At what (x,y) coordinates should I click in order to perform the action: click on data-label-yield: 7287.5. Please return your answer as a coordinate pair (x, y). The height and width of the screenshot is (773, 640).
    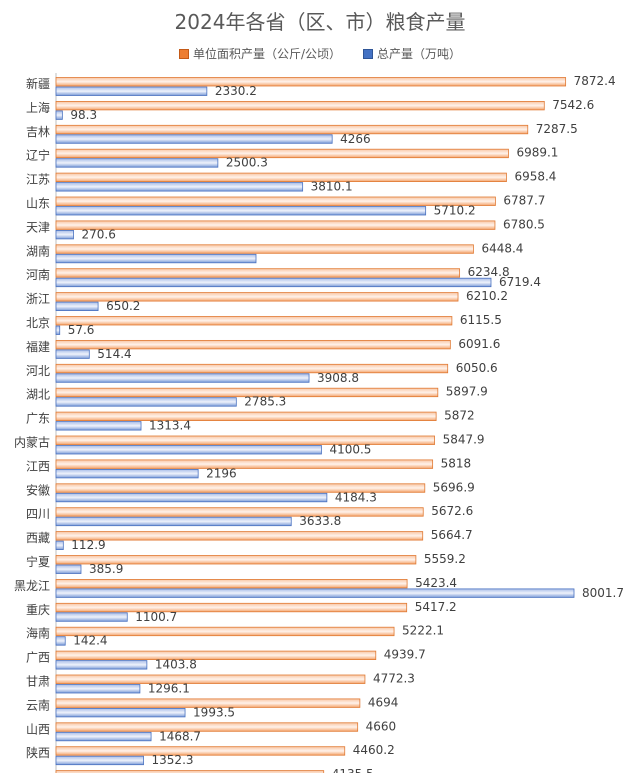
    Looking at the image, I should click on (557, 129).